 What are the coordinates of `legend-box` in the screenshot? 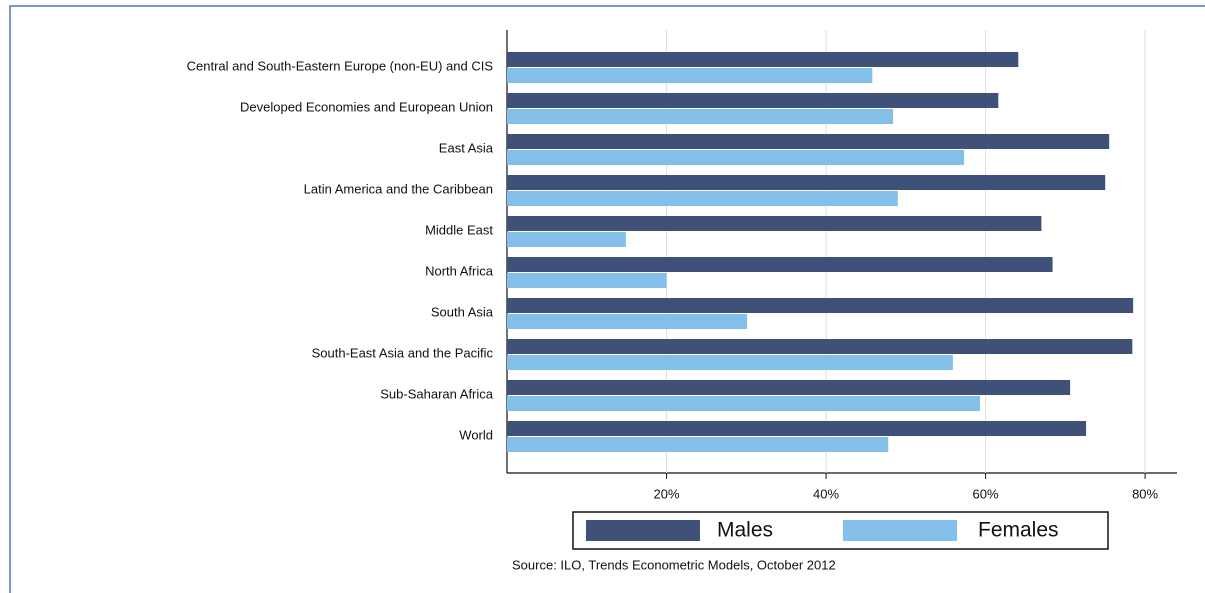 It's located at (840, 530).